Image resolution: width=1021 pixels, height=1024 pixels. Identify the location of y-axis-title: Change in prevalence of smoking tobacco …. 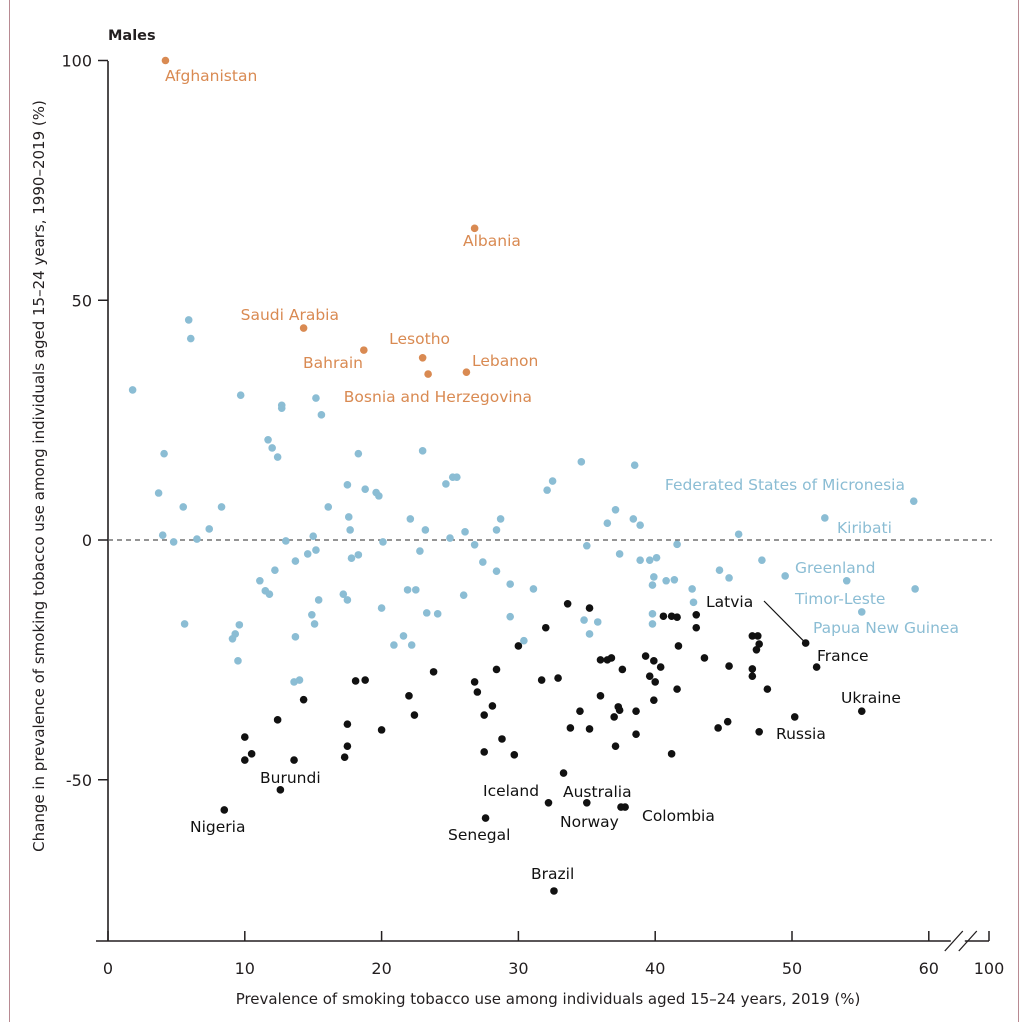
(39, 476).